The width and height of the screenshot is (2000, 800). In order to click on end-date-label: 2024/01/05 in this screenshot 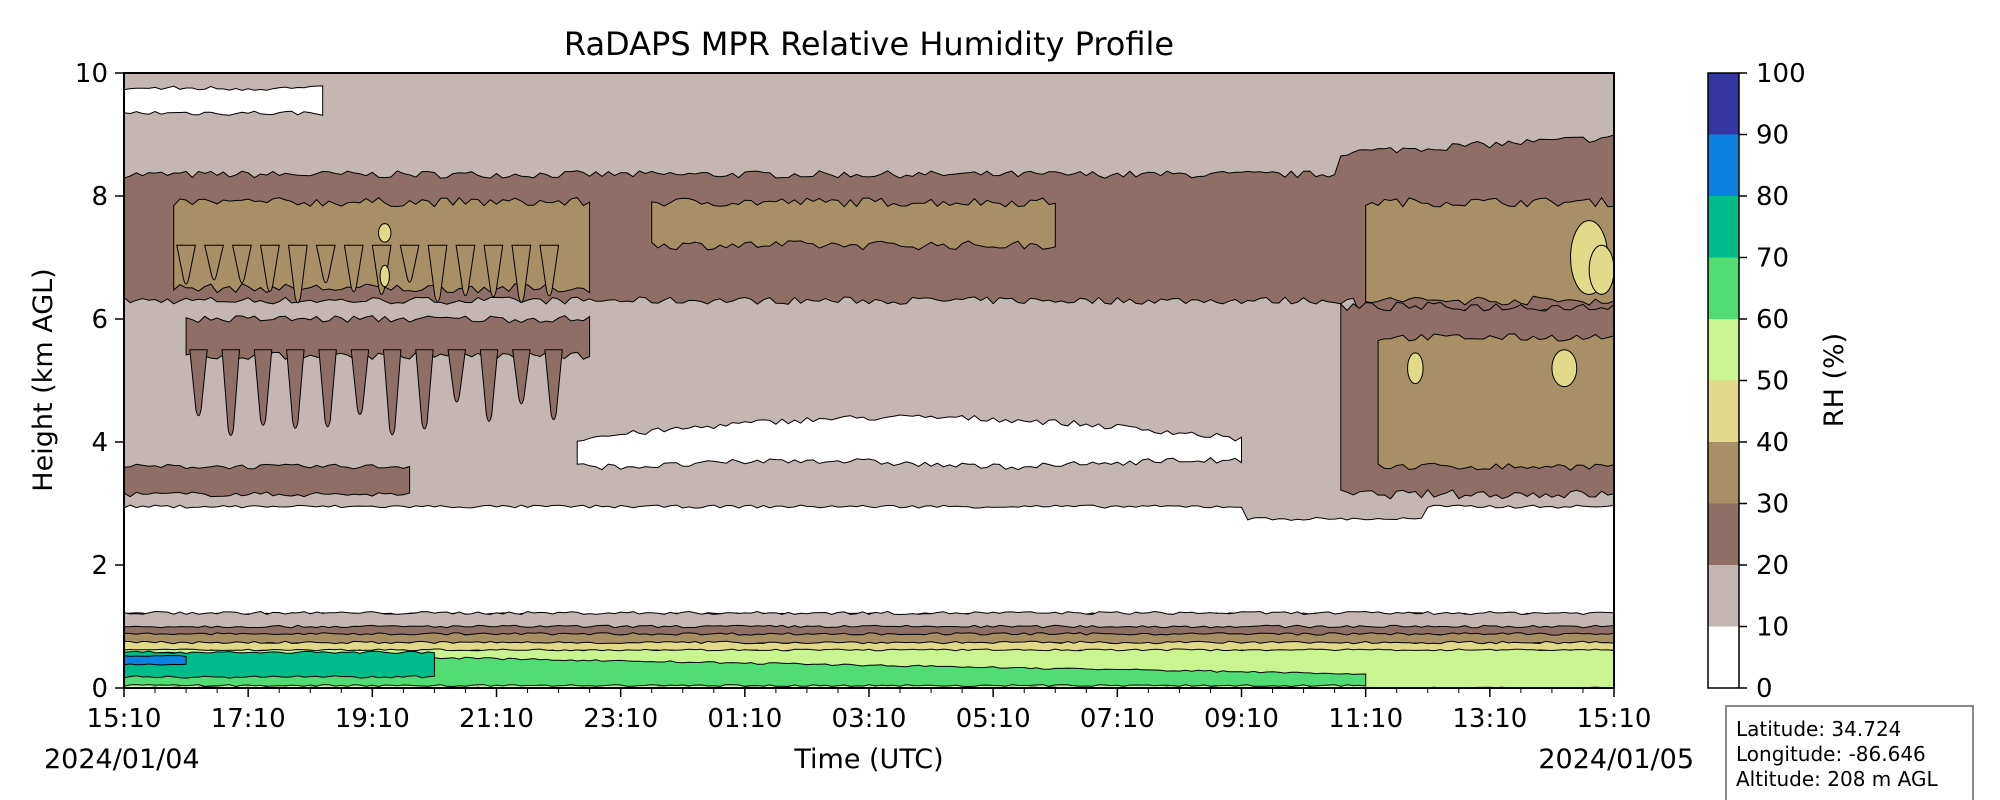, I will do `click(1616, 759)`.